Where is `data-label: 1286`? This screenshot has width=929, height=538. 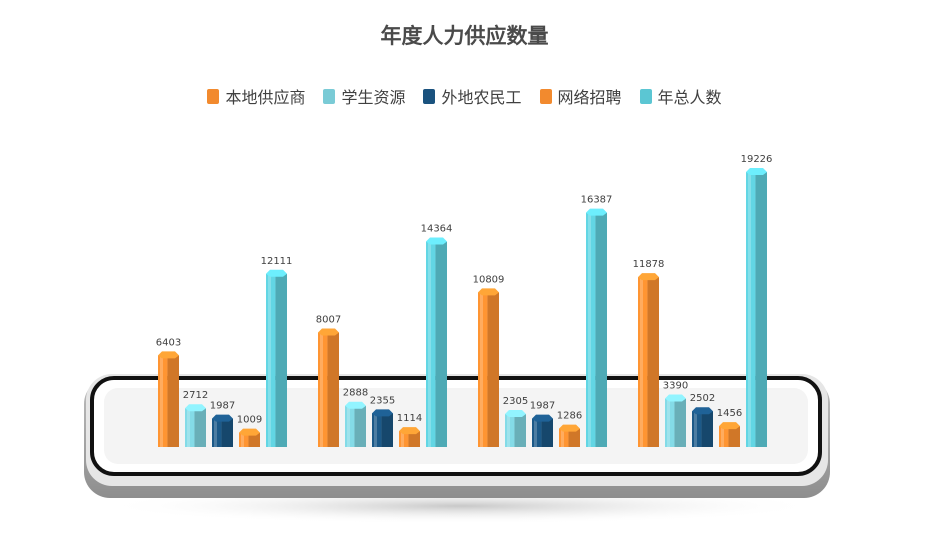
data-label: 1286 is located at coordinates (569, 416).